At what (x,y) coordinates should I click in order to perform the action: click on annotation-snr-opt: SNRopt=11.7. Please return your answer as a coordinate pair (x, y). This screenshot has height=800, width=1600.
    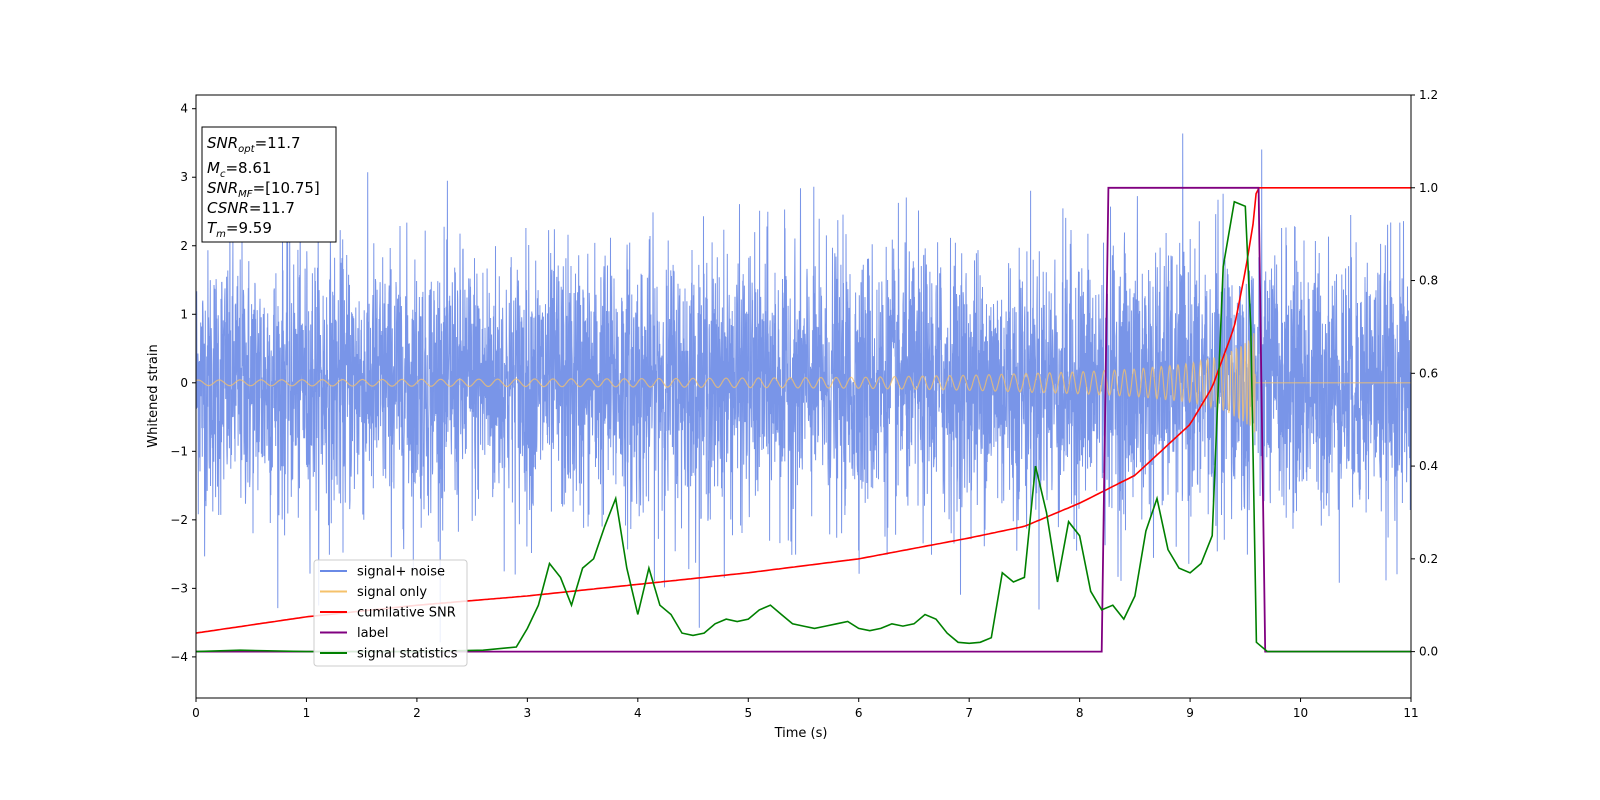
    Looking at the image, I should click on (254, 144).